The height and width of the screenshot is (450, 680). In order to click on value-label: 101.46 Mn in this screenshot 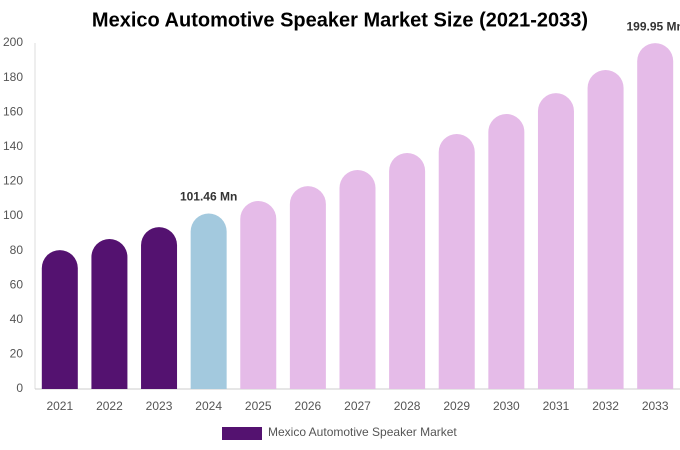, I will do `click(208, 197)`.